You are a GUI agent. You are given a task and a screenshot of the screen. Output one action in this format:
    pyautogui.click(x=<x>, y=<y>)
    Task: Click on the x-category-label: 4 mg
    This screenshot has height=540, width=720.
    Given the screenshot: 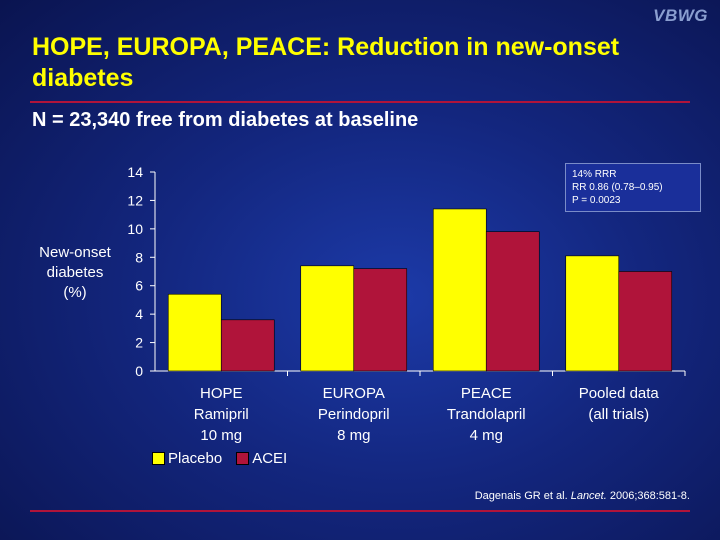 What is the action you would take?
    pyautogui.click(x=486, y=435)
    